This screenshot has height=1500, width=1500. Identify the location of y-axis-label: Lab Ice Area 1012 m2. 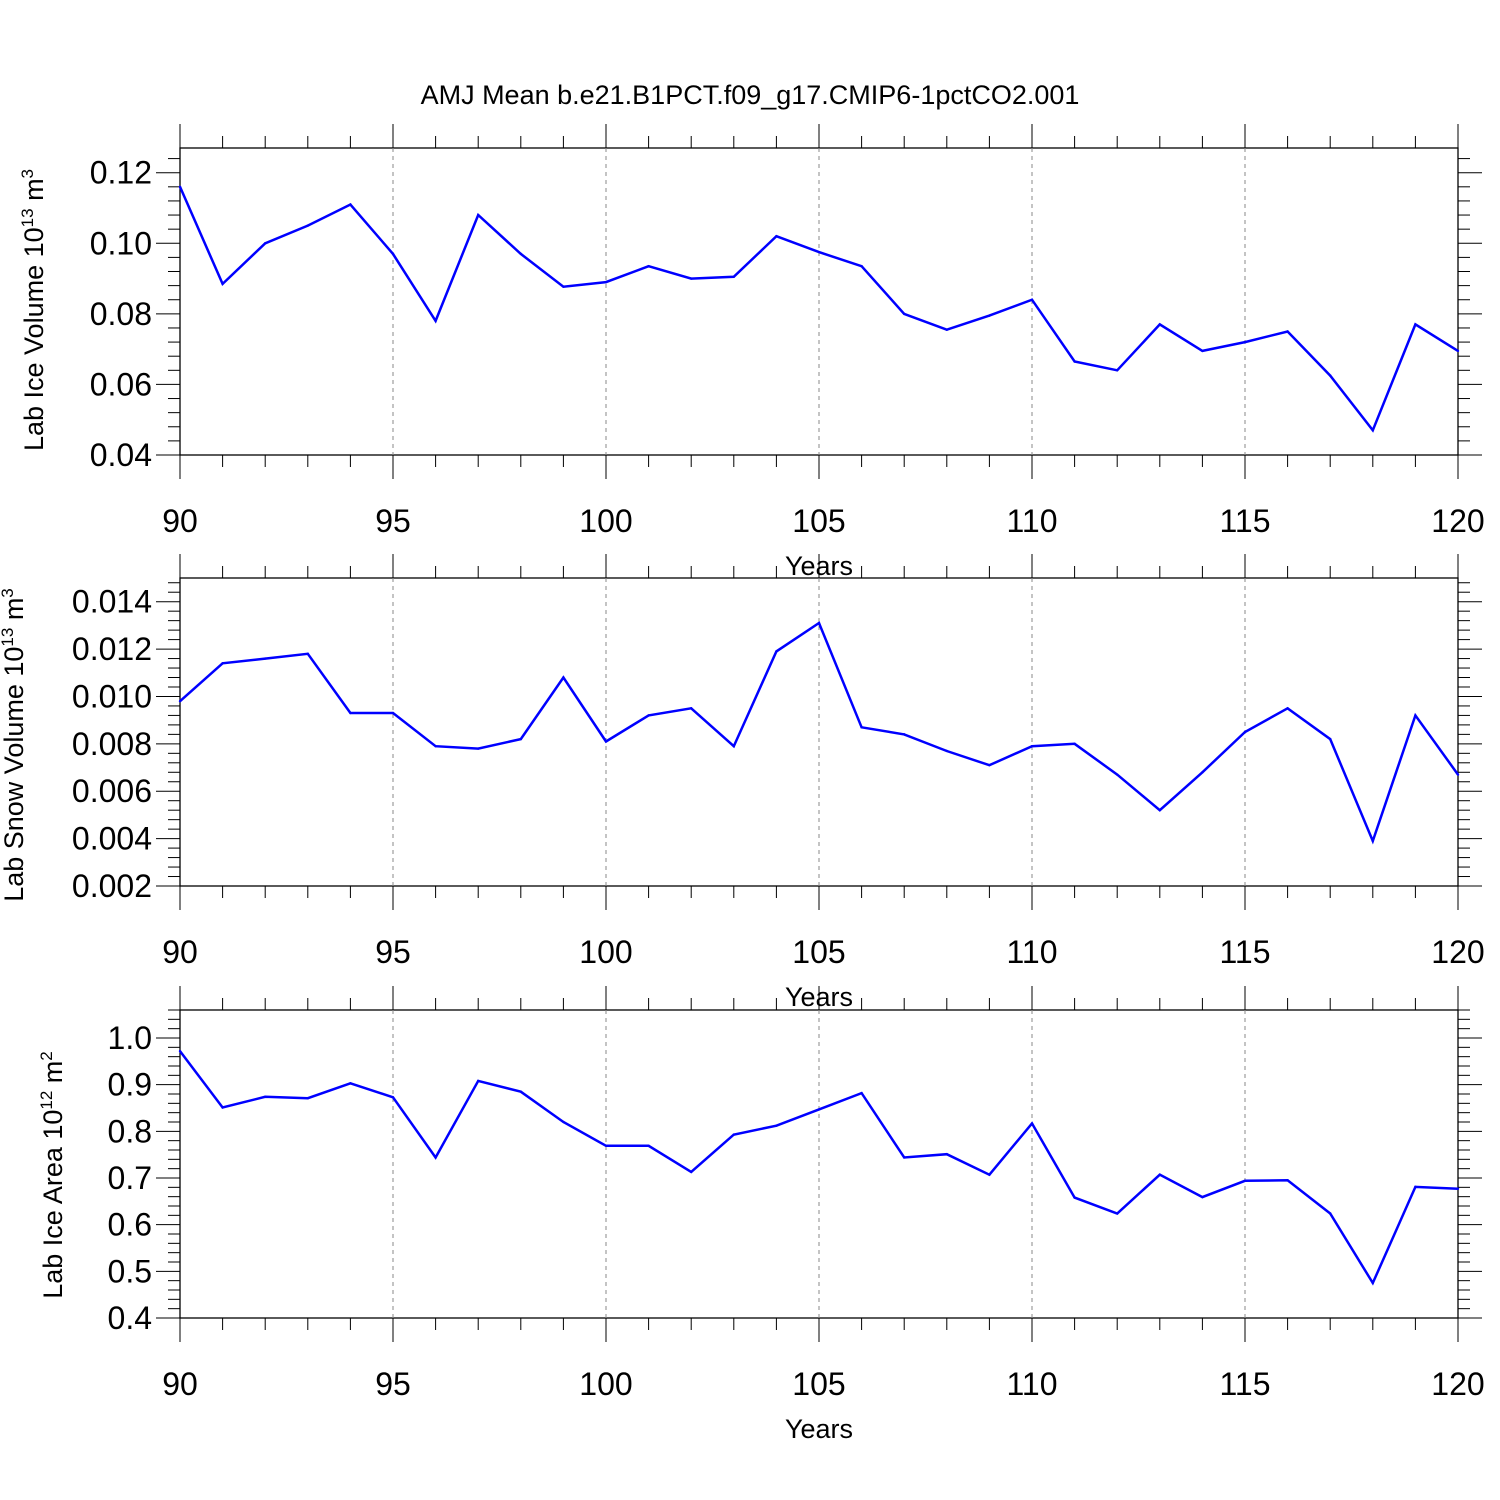
(52, 1175).